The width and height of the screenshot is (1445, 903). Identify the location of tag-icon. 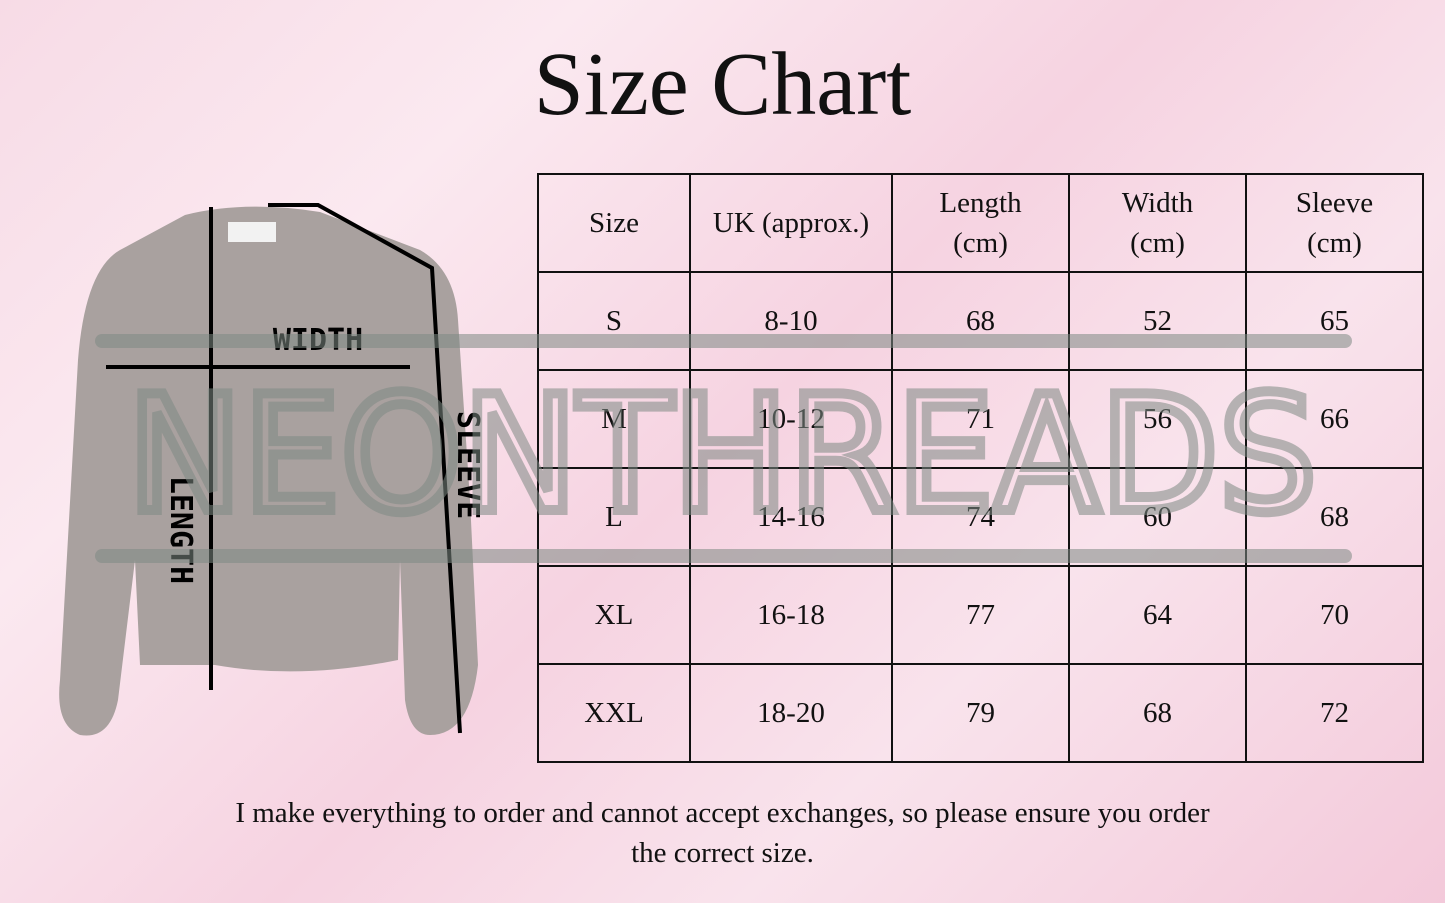
(252, 232).